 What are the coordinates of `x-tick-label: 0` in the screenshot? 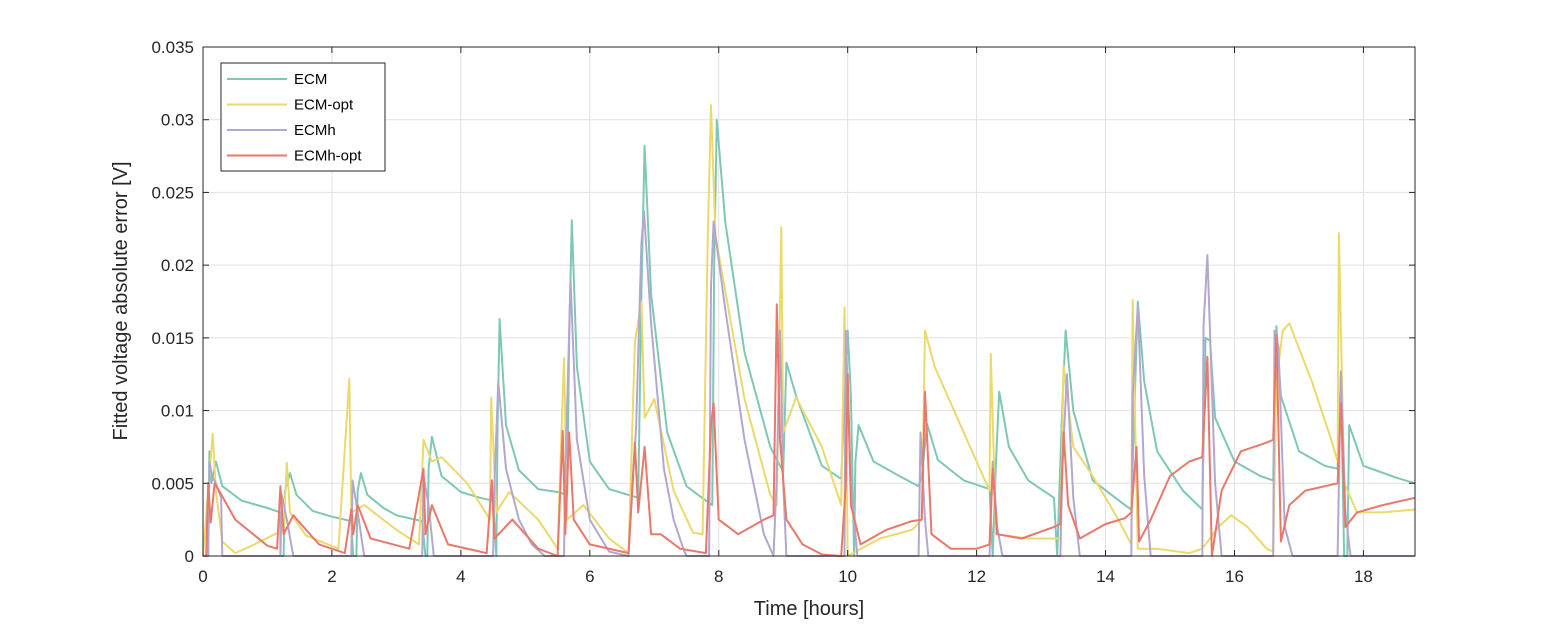 It's located at (202, 576).